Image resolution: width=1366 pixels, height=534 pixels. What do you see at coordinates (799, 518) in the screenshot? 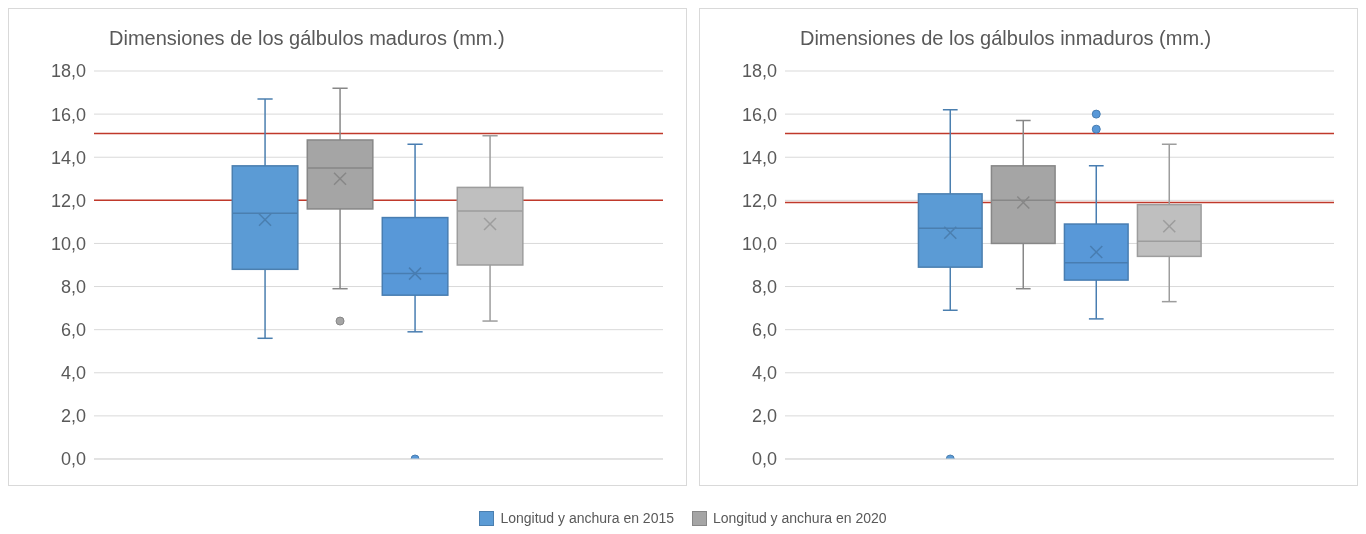
I see `legend-label: Longitud y anchura en 2020` at bounding box center [799, 518].